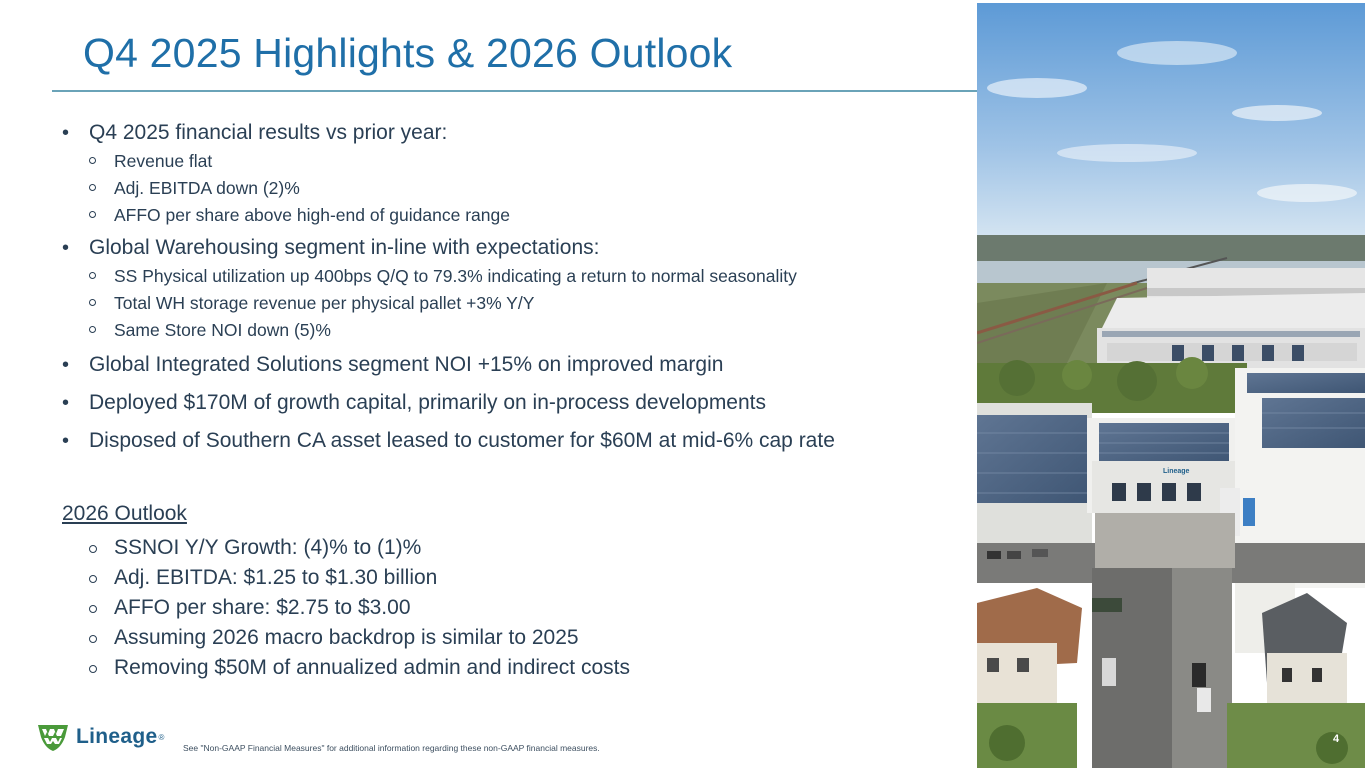 The image size is (1365, 768). What do you see at coordinates (268, 547) in the screenshot?
I see `outlook-item-text: SSNOI Y/Y Growth: (4)% to (1)%` at bounding box center [268, 547].